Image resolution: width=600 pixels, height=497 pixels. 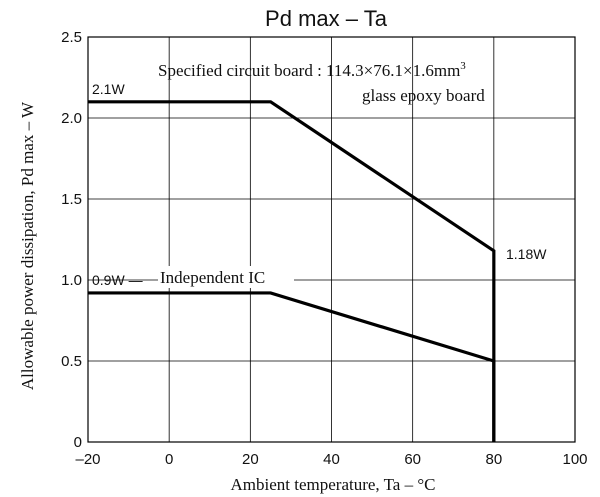 I want to click on value-label-0-9w: 0.9W —, so click(x=117, y=280).